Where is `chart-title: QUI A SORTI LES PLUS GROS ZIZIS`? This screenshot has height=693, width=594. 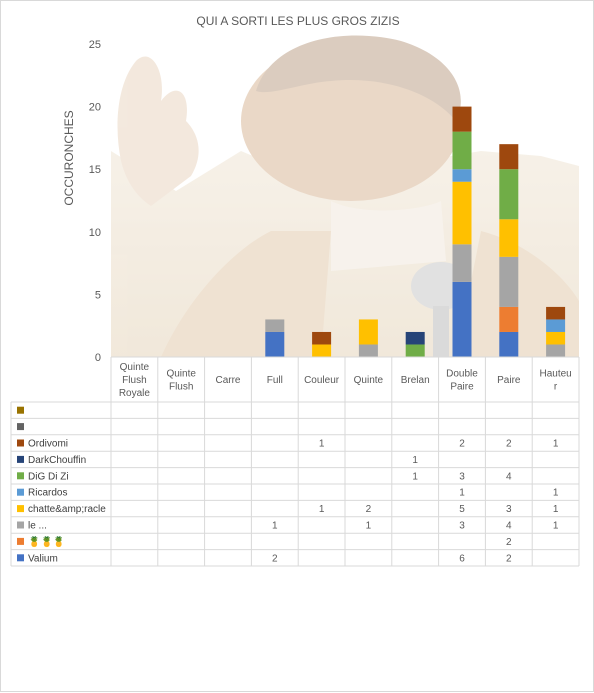
chart-title: QUI A SORTI LES PLUS GROS ZIZIS is located at coordinates (297, 21).